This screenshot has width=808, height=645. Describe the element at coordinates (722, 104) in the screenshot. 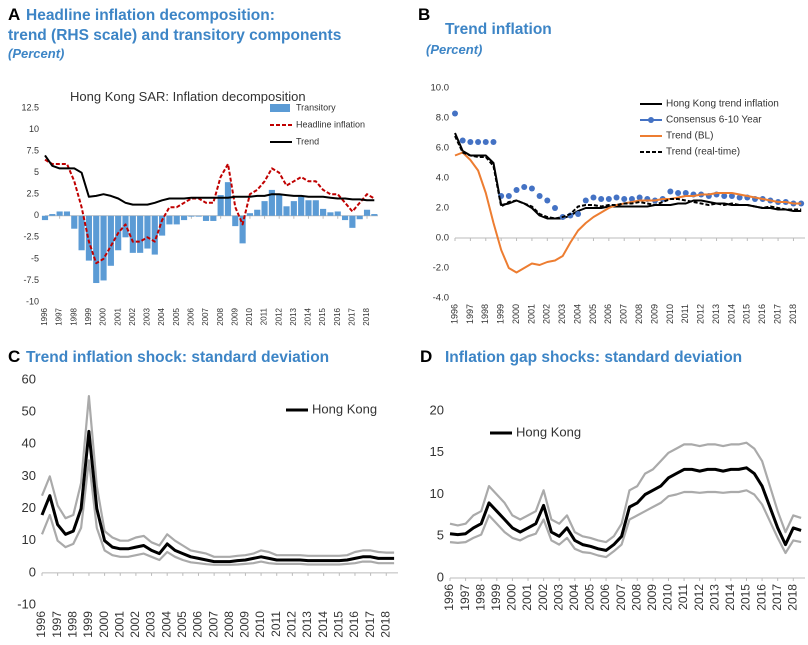

I see `legend-label: Hong Kong trend inflation` at that location.